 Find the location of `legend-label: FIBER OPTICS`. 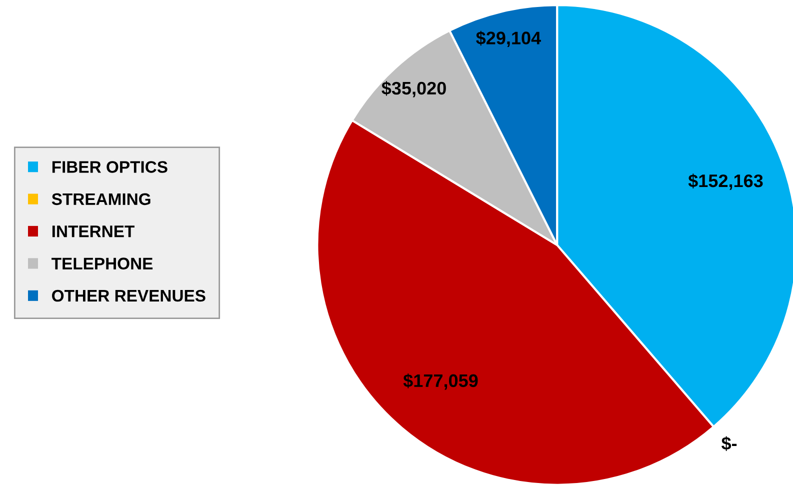

legend-label: FIBER OPTICS is located at coordinates (110, 167).